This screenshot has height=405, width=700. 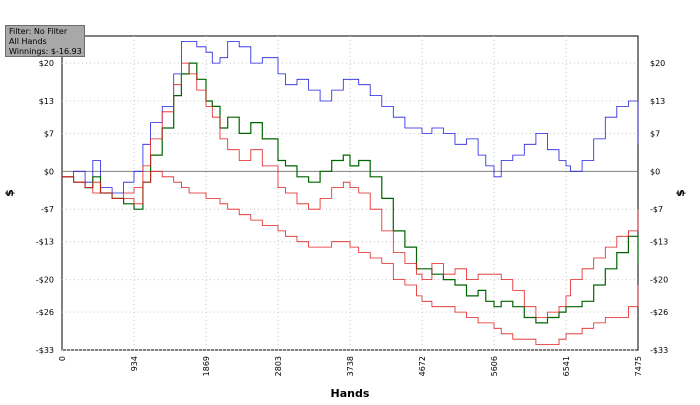 What do you see at coordinates (206, 366) in the screenshot?
I see `x-tick-label: 1869` at bounding box center [206, 366].